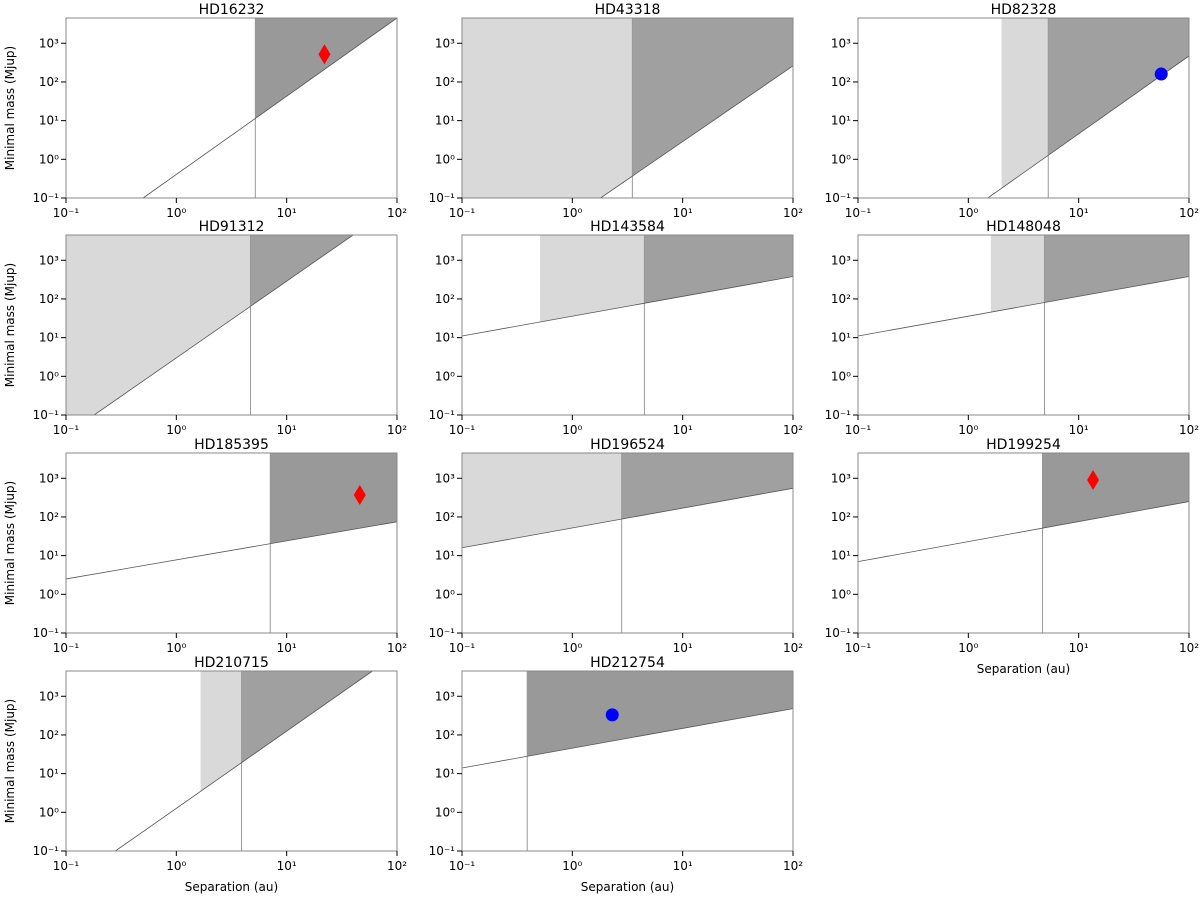  What do you see at coordinates (627, 227) in the screenshot?
I see `panel-title: HD143584` at bounding box center [627, 227].